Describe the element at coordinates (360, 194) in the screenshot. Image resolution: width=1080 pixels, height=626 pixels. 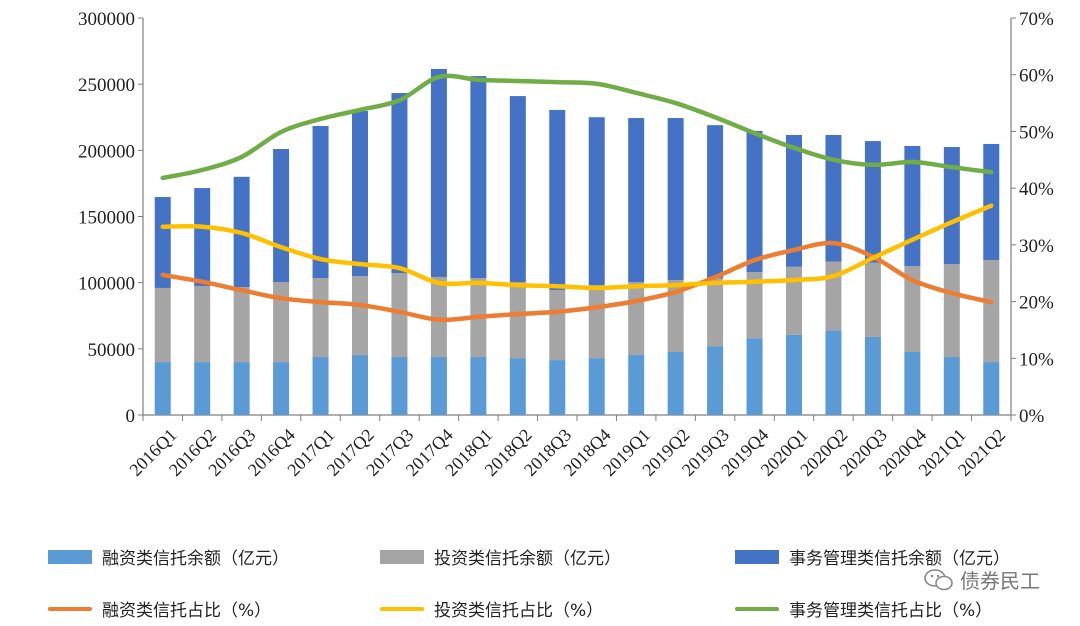
I see `bar-3-2017Q2` at that location.